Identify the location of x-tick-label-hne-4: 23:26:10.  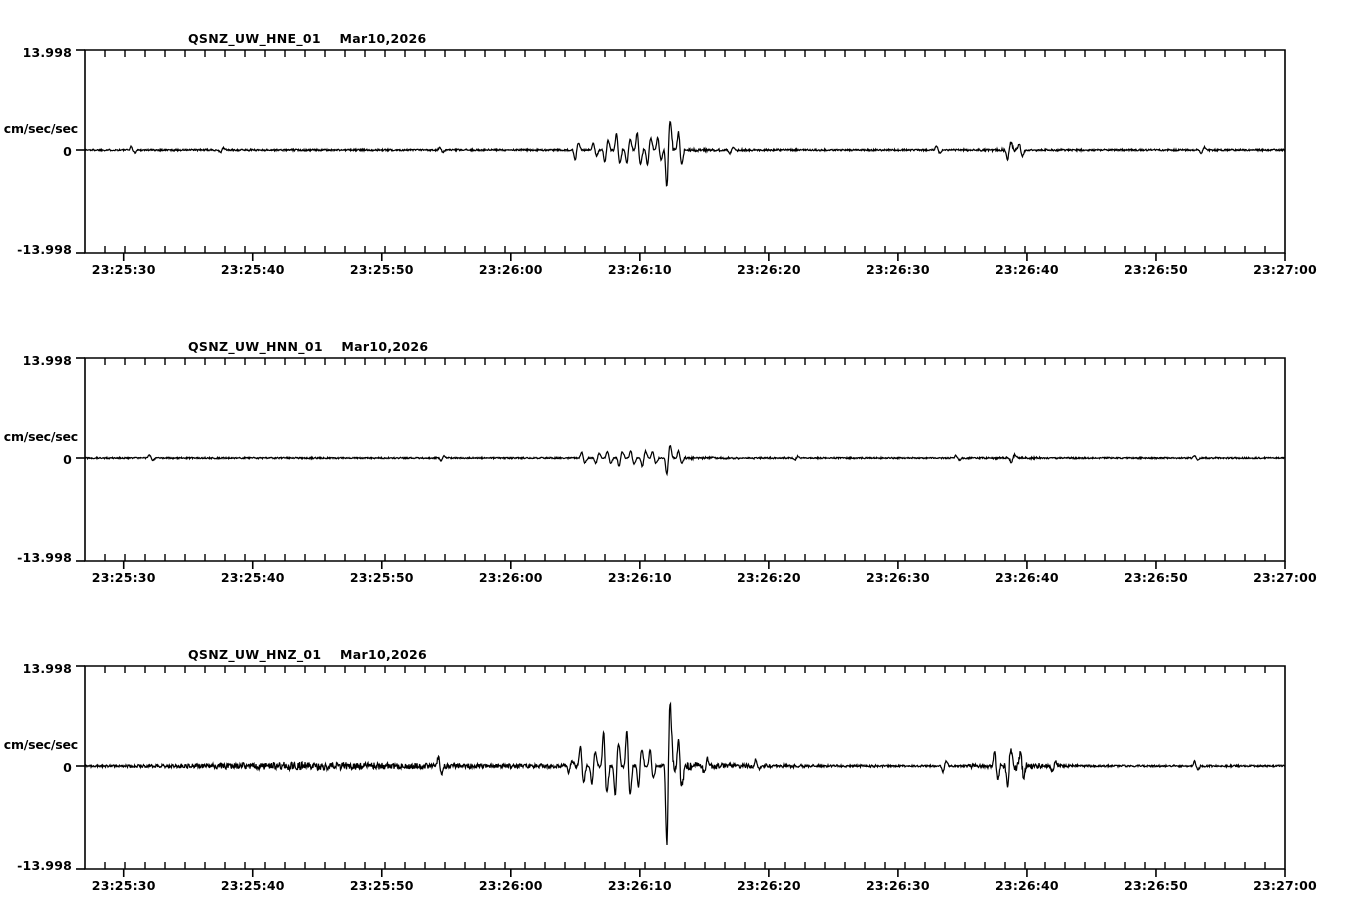
(639, 269).